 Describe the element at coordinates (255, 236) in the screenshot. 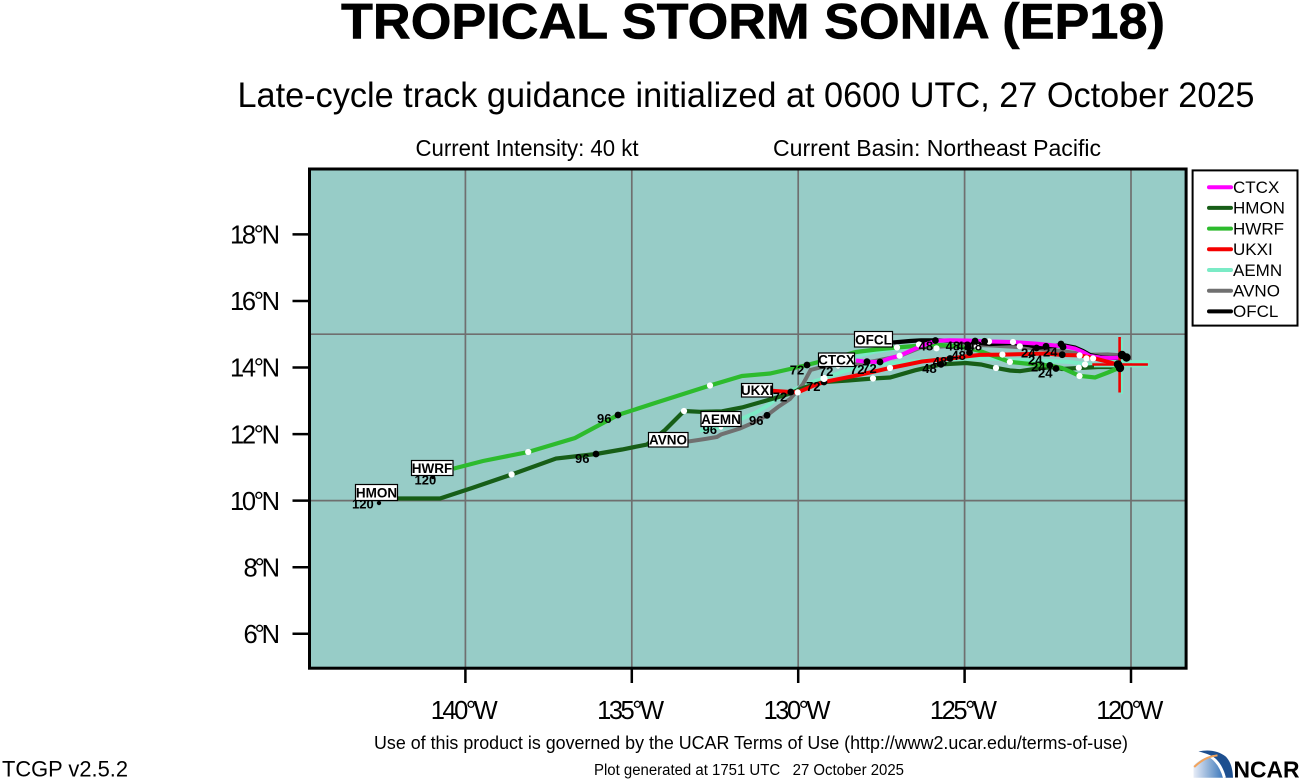

I see `svg-text: 18°N` at that location.